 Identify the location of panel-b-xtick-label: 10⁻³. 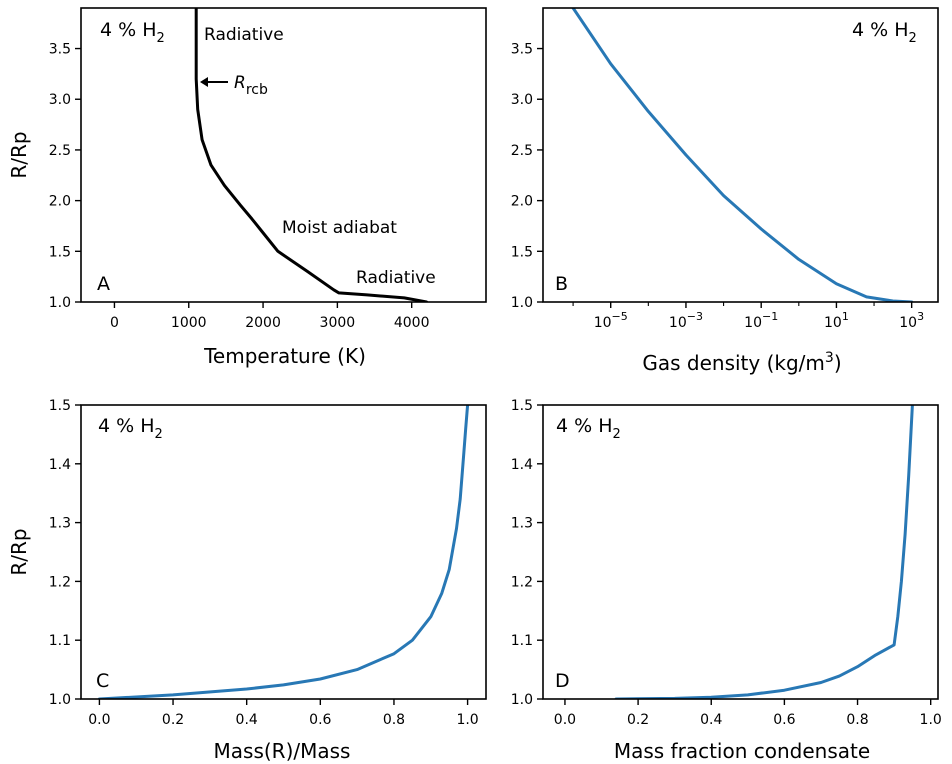
(686, 320).